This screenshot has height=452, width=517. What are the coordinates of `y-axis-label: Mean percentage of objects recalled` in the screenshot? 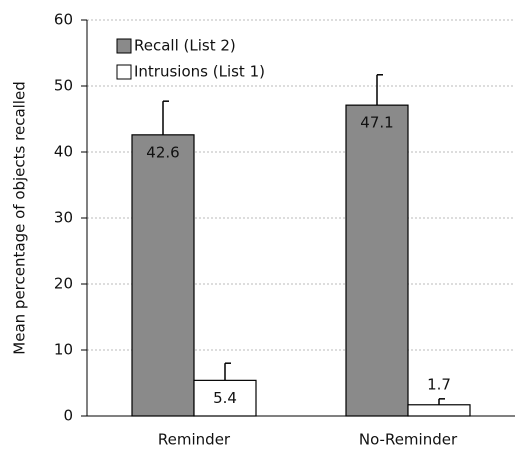 It's located at (20, 217).